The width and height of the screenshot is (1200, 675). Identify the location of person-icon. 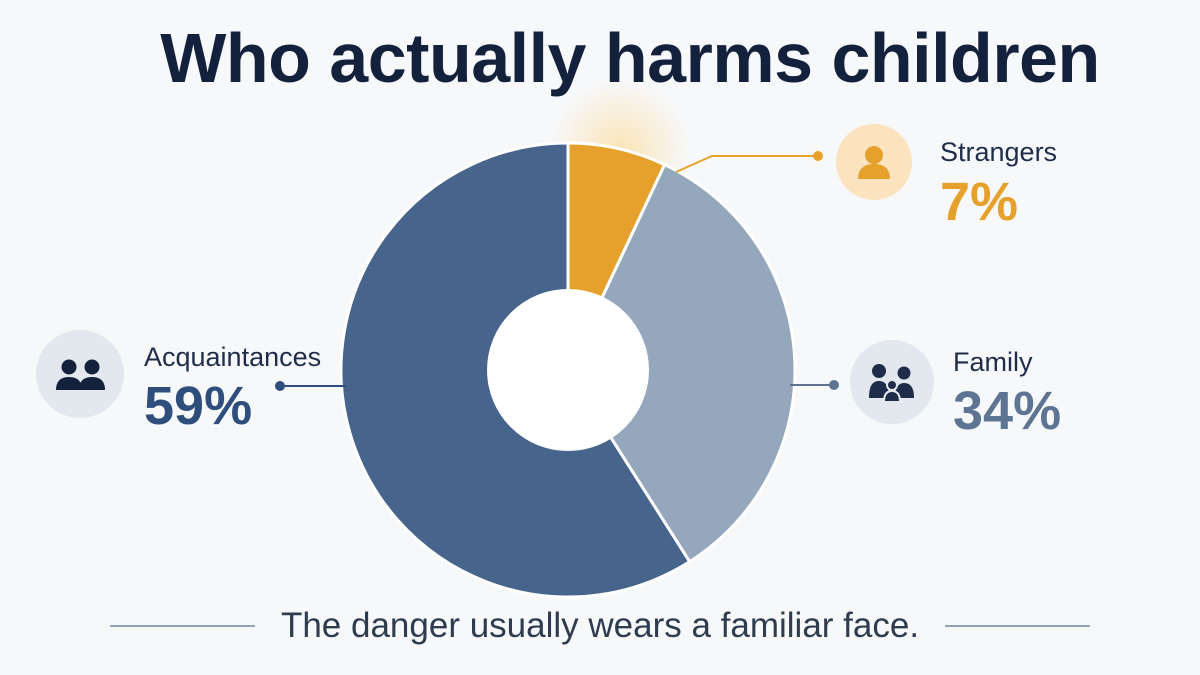
(874, 162).